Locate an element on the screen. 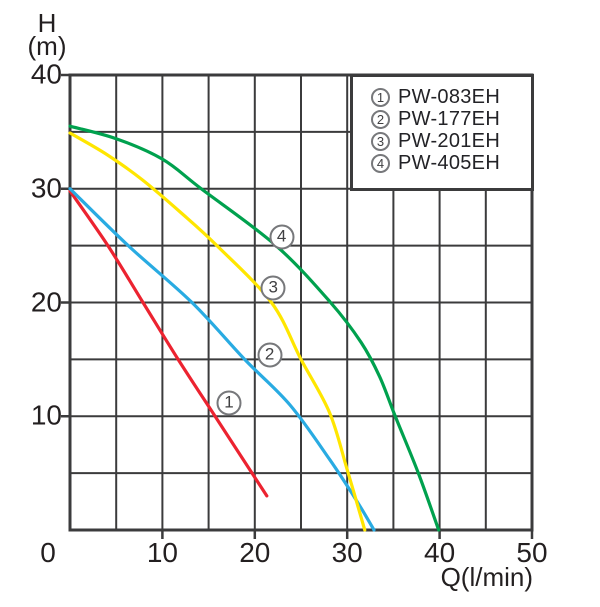  x-tick-label: 0 is located at coordinates (48, 552).